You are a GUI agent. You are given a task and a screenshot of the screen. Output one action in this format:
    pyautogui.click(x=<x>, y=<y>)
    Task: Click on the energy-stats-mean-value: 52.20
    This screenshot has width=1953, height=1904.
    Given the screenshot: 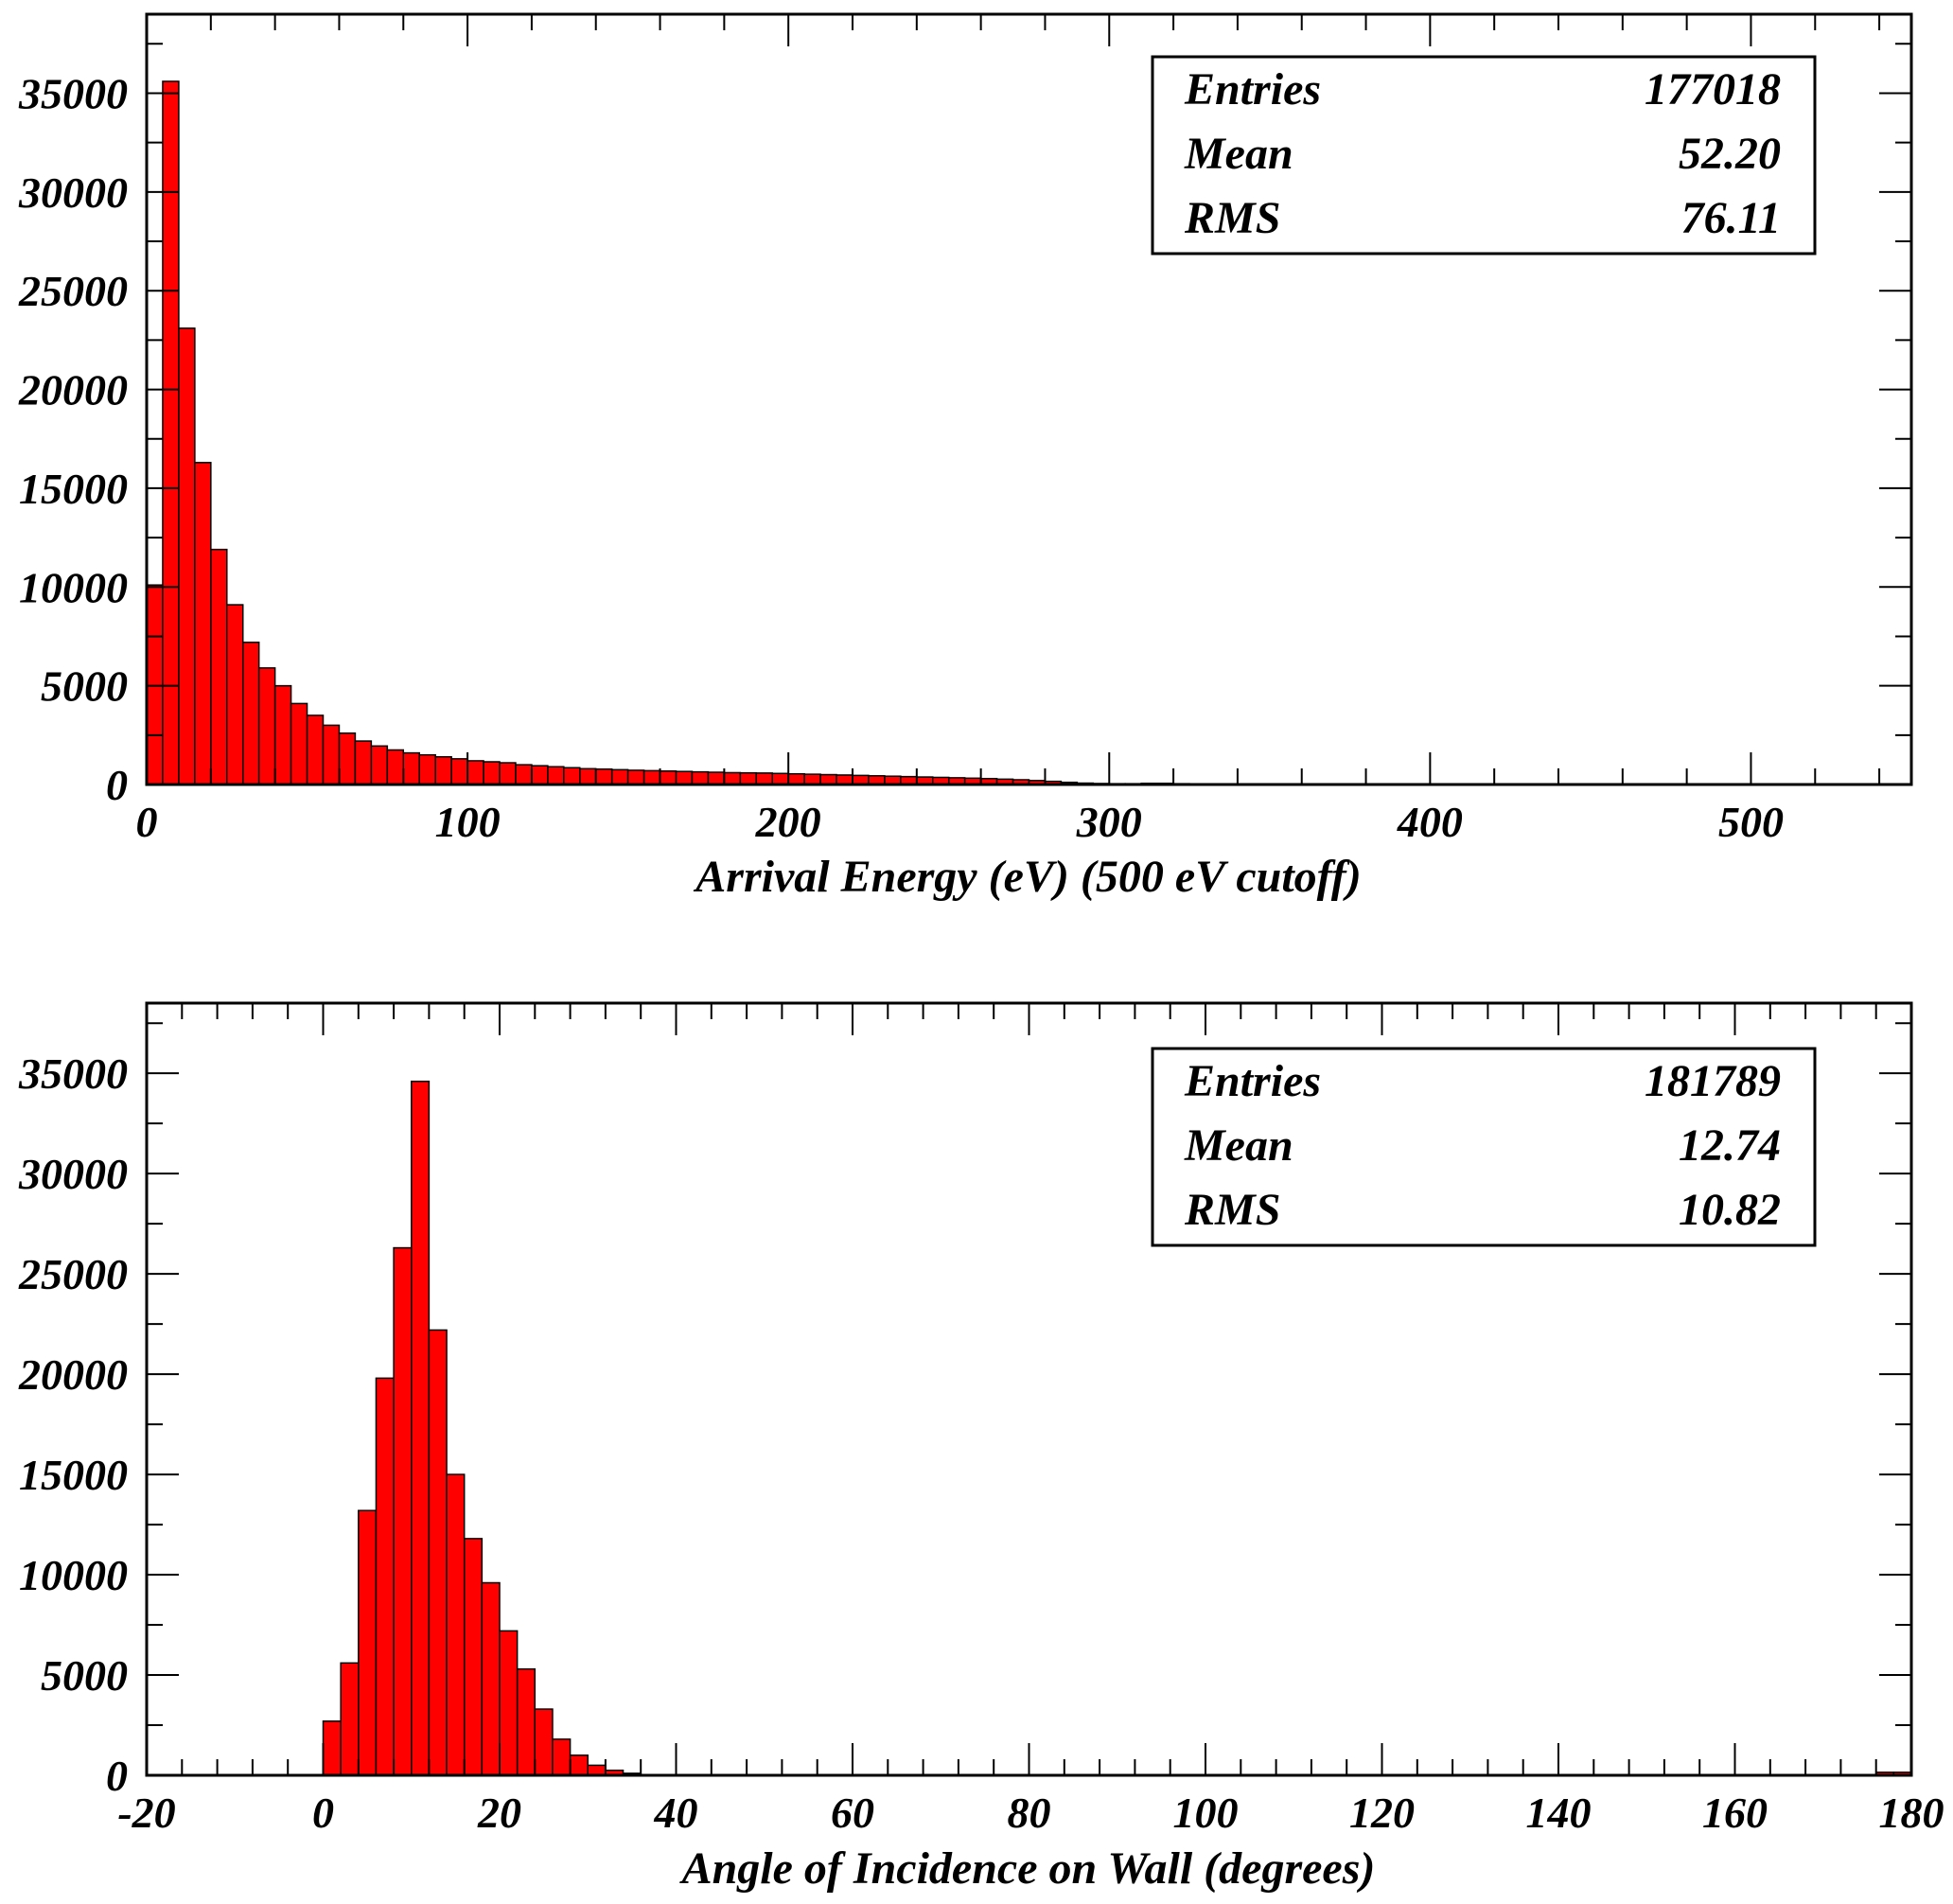 What is the action you would take?
    pyautogui.click(x=1730, y=154)
    